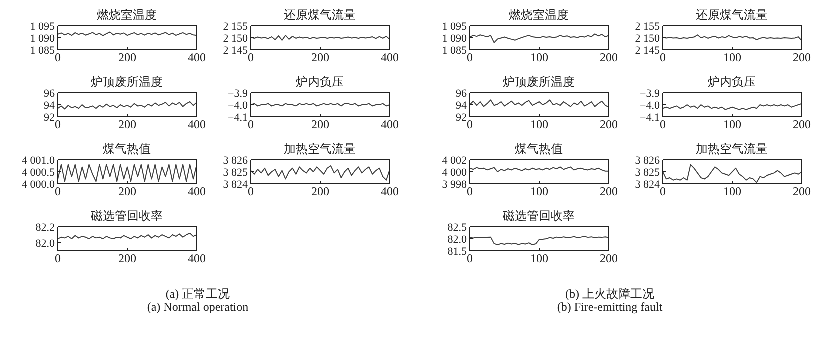 The height and width of the screenshot is (344, 824). I want to click on y-tick-label: 4 001.0, so click(39, 160).